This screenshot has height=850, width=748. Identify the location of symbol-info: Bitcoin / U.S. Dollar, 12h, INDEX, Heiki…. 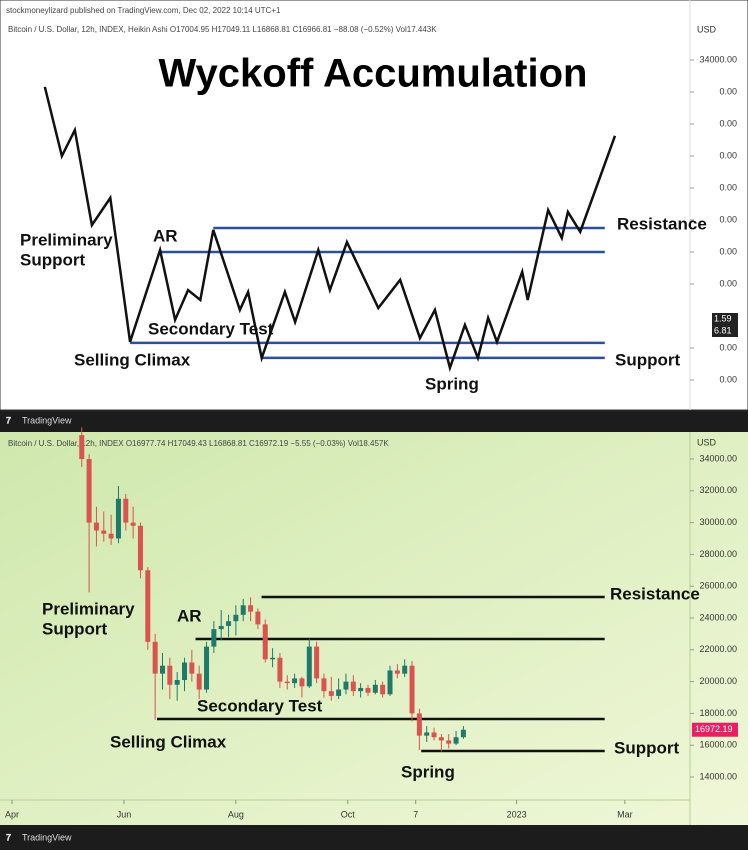
(222, 29).